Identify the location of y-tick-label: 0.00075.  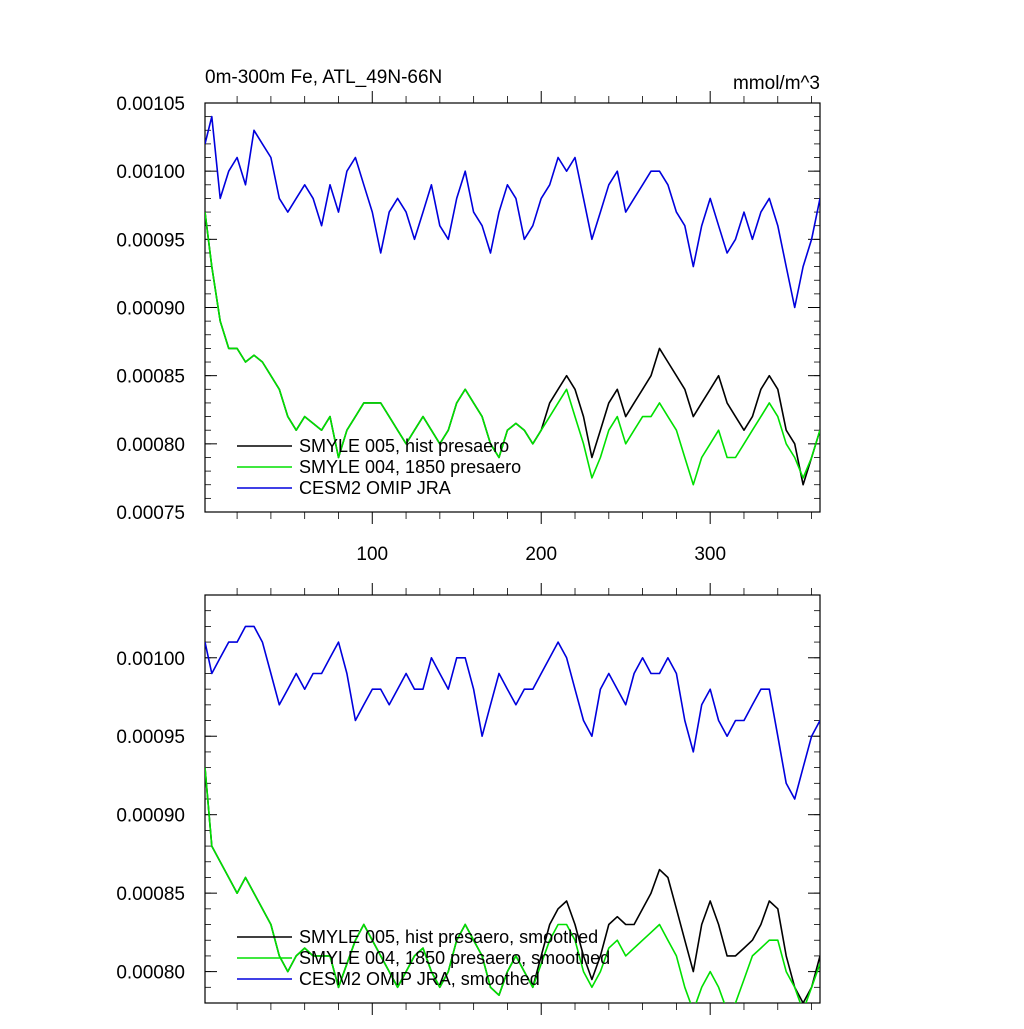
(150, 513).